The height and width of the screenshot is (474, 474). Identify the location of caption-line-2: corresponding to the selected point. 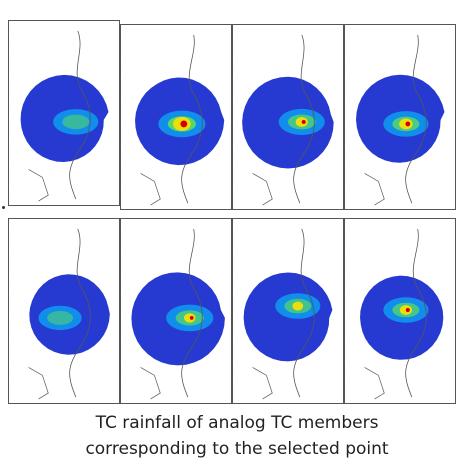
(237, 449).